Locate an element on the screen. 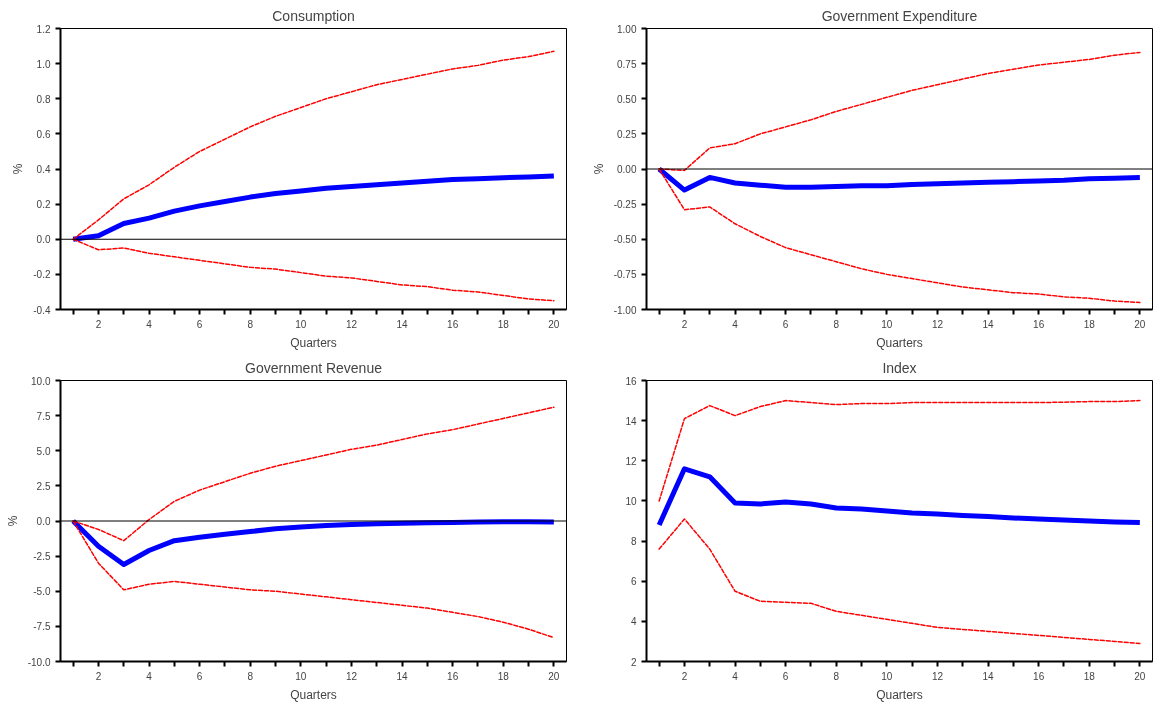  y-tick-label: 0.8 is located at coordinates (43, 99).